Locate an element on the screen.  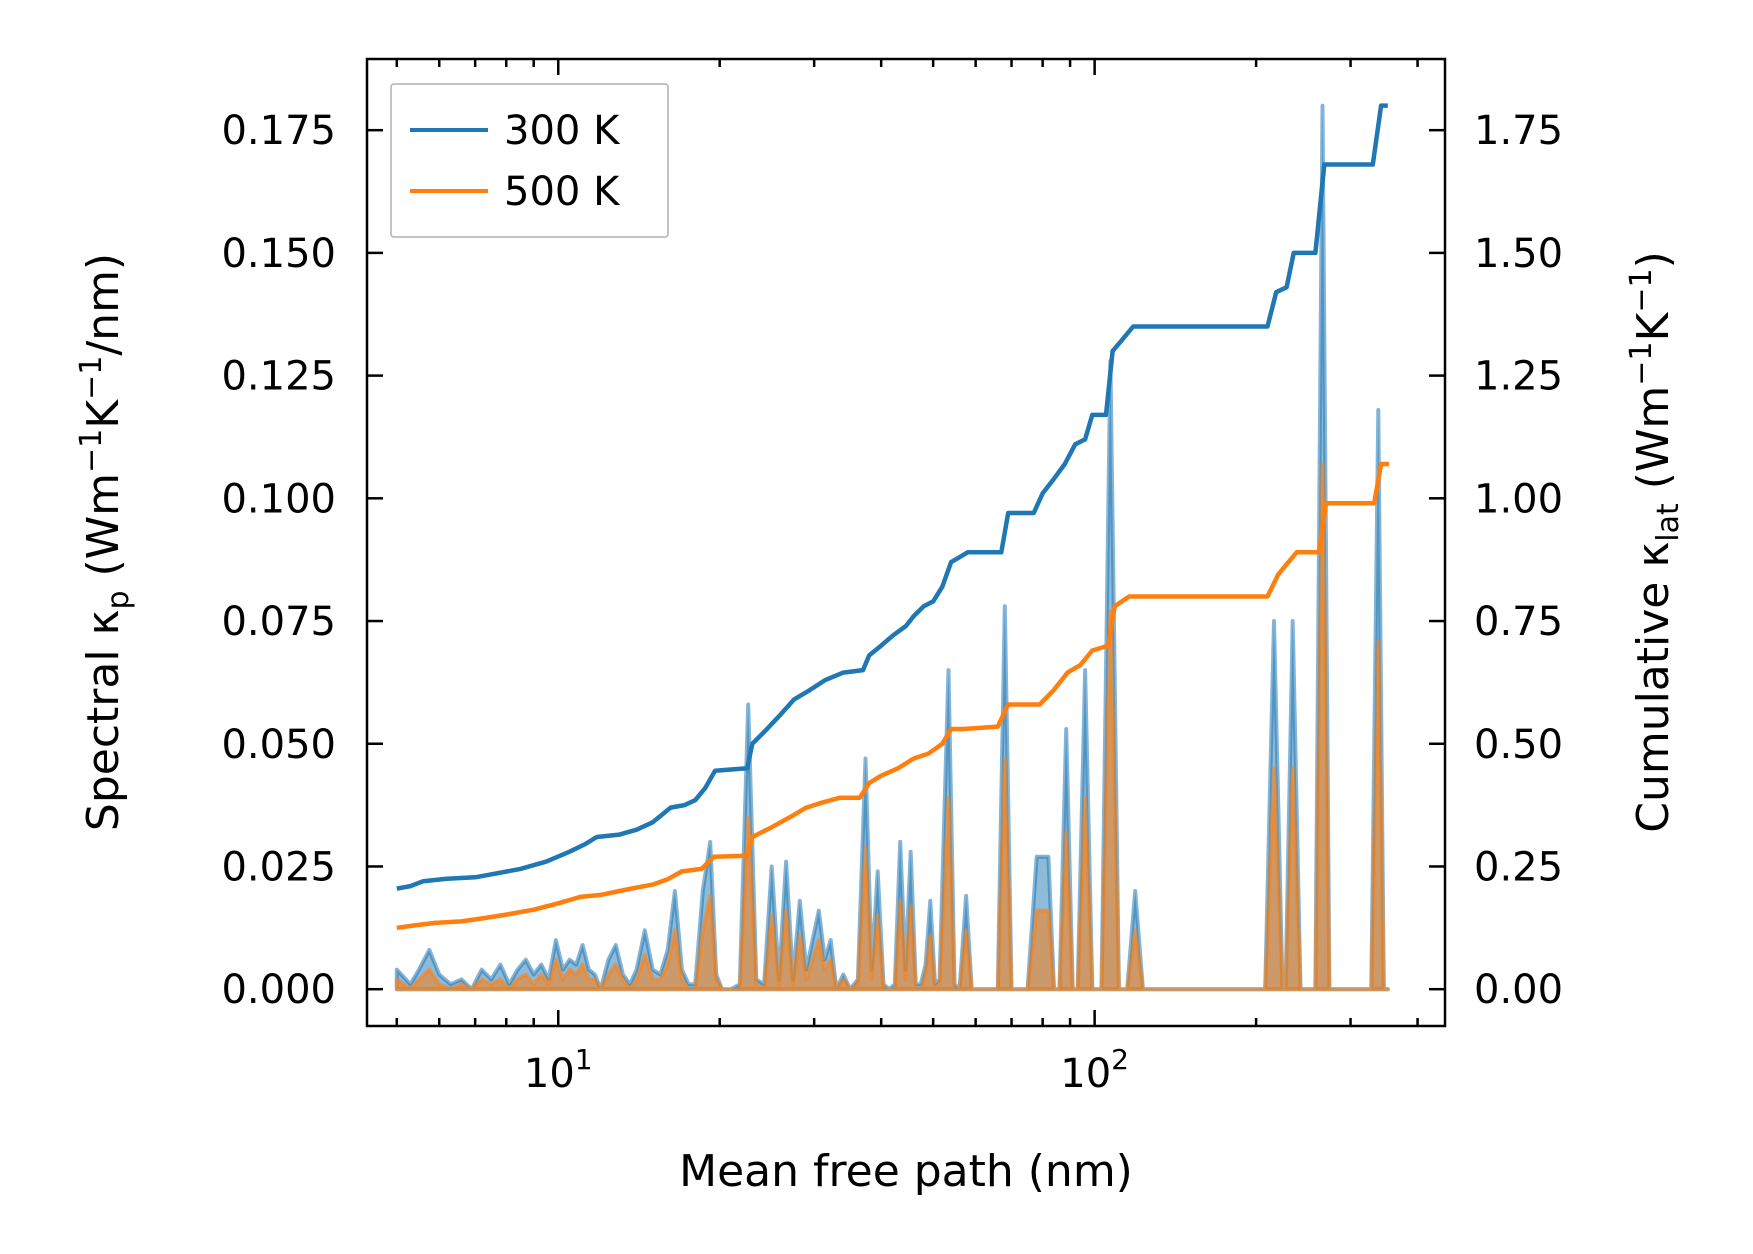
y-left-tick-label: 0.150 is located at coordinates (278, 254).